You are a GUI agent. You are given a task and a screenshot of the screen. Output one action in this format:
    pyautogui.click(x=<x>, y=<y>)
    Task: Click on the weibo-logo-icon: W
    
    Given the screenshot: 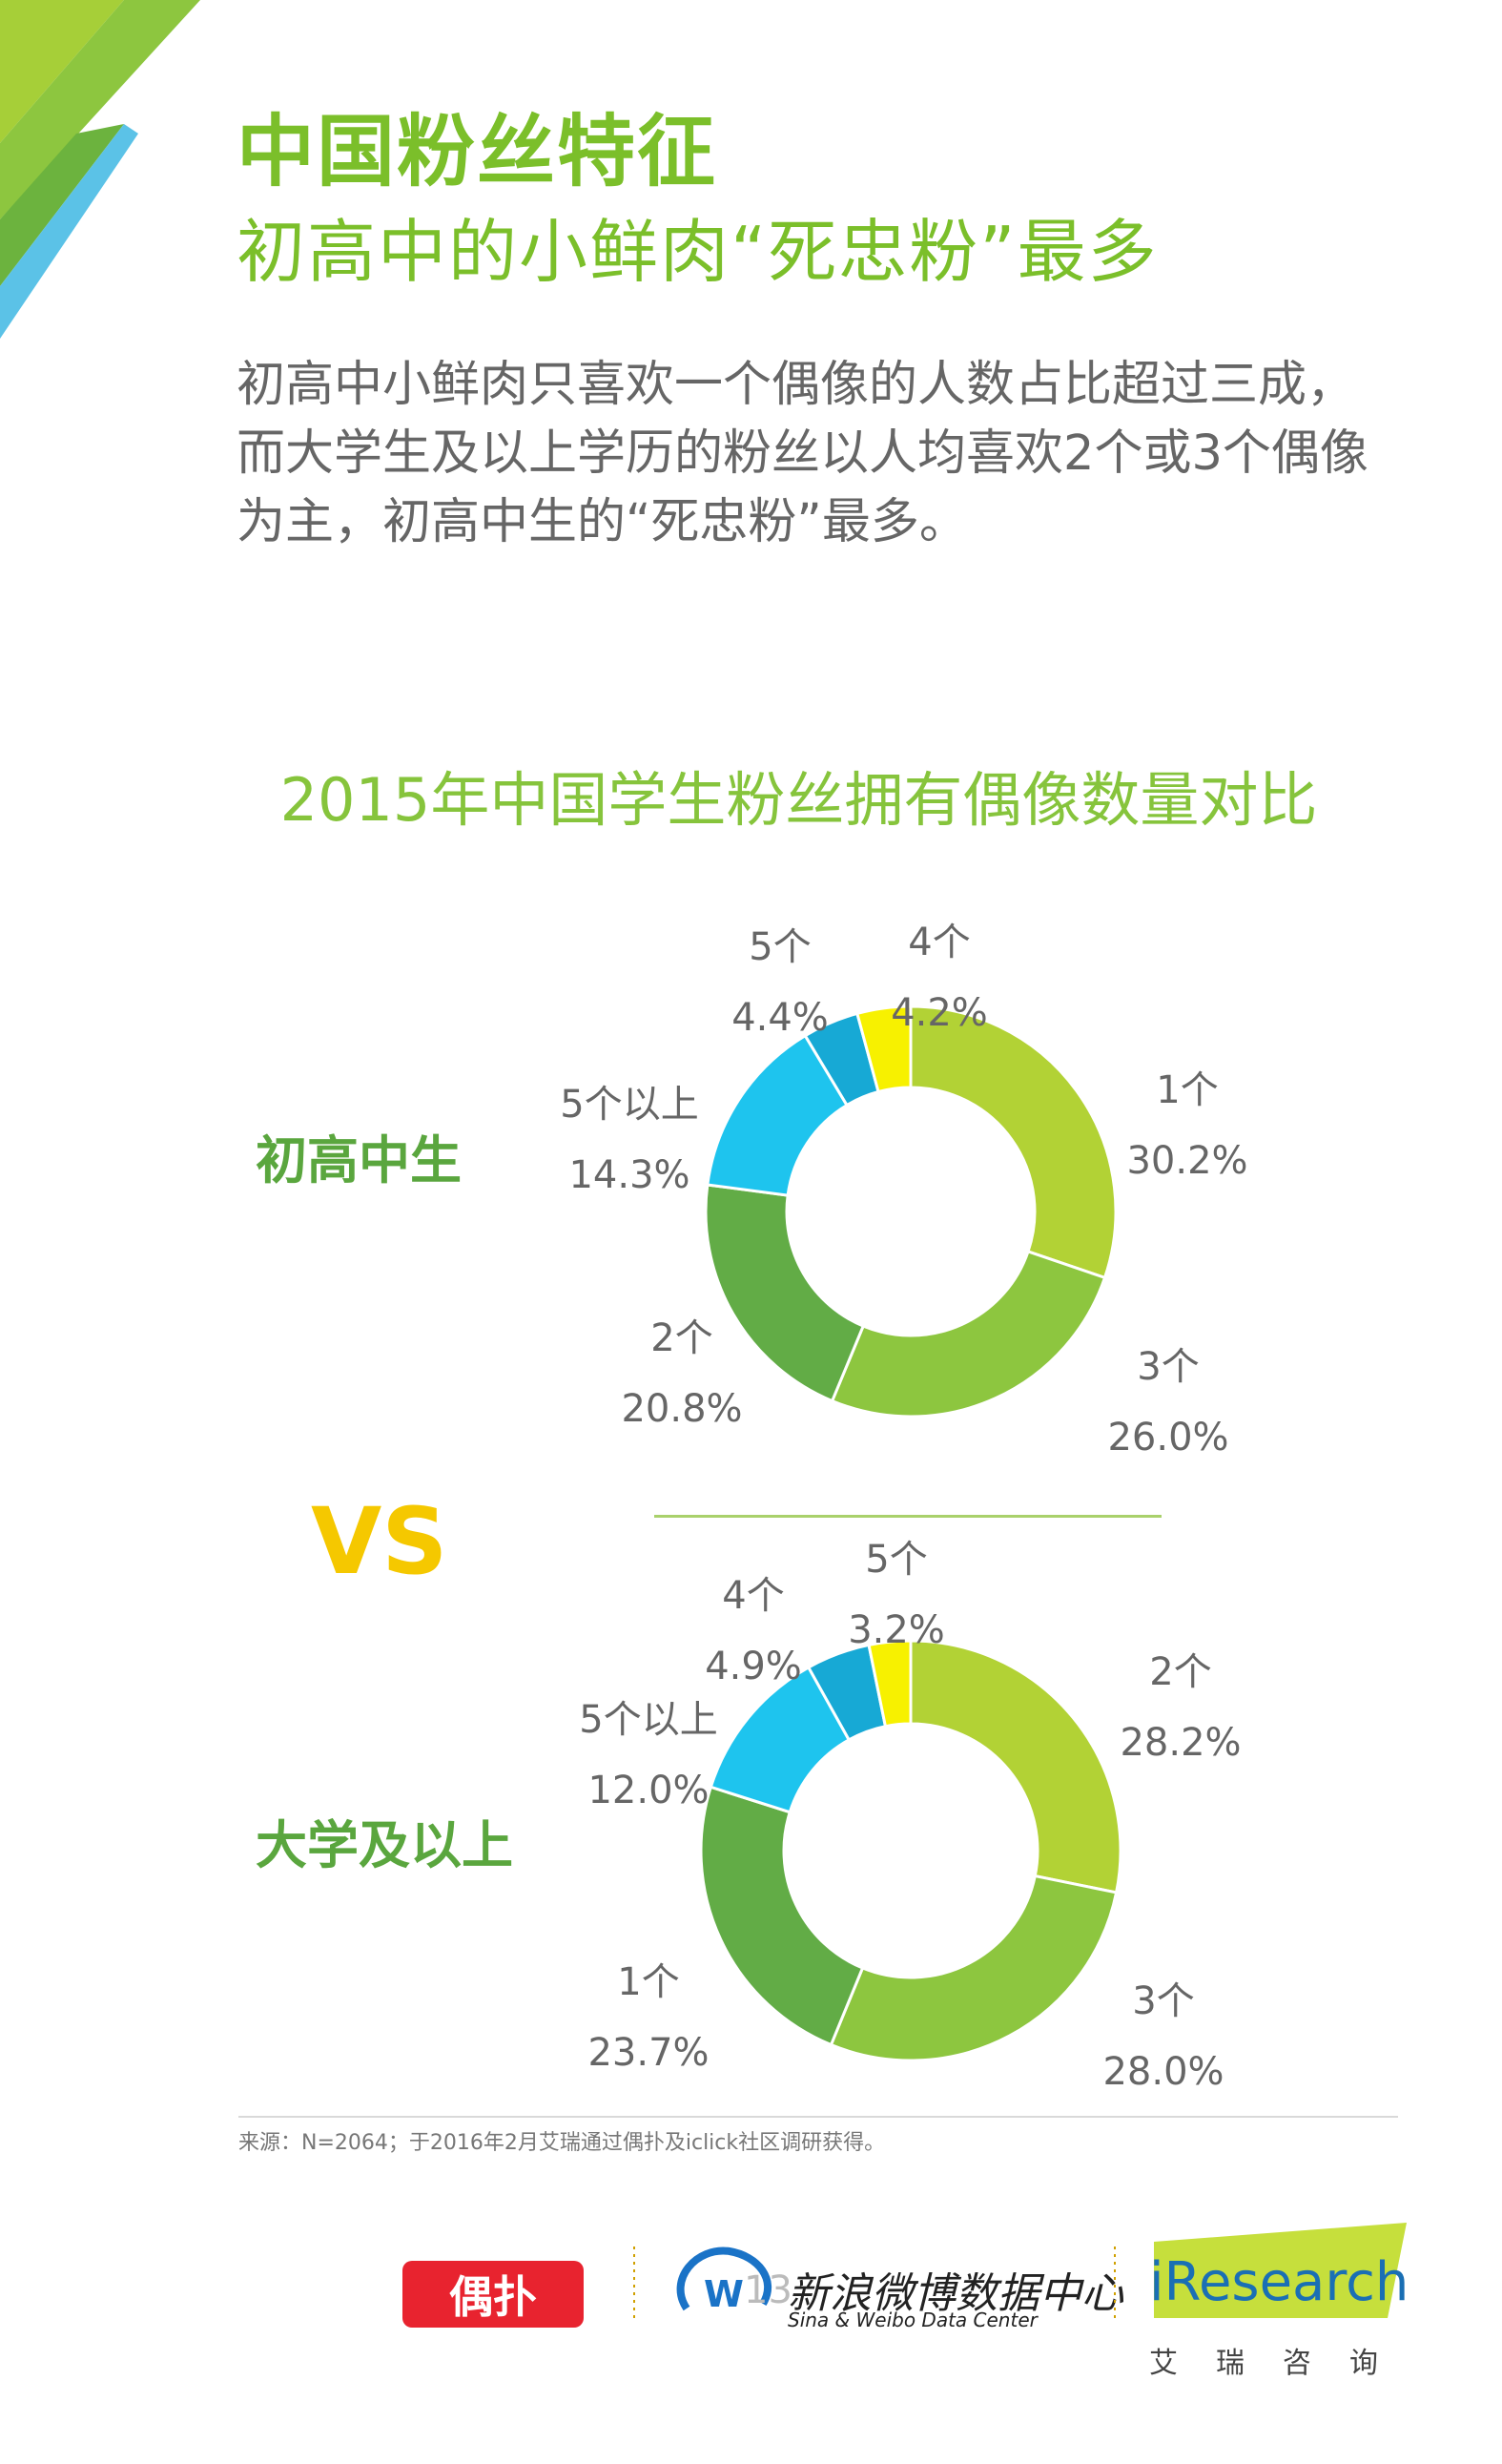 What is the action you would take?
    pyautogui.click(x=724, y=2281)
    